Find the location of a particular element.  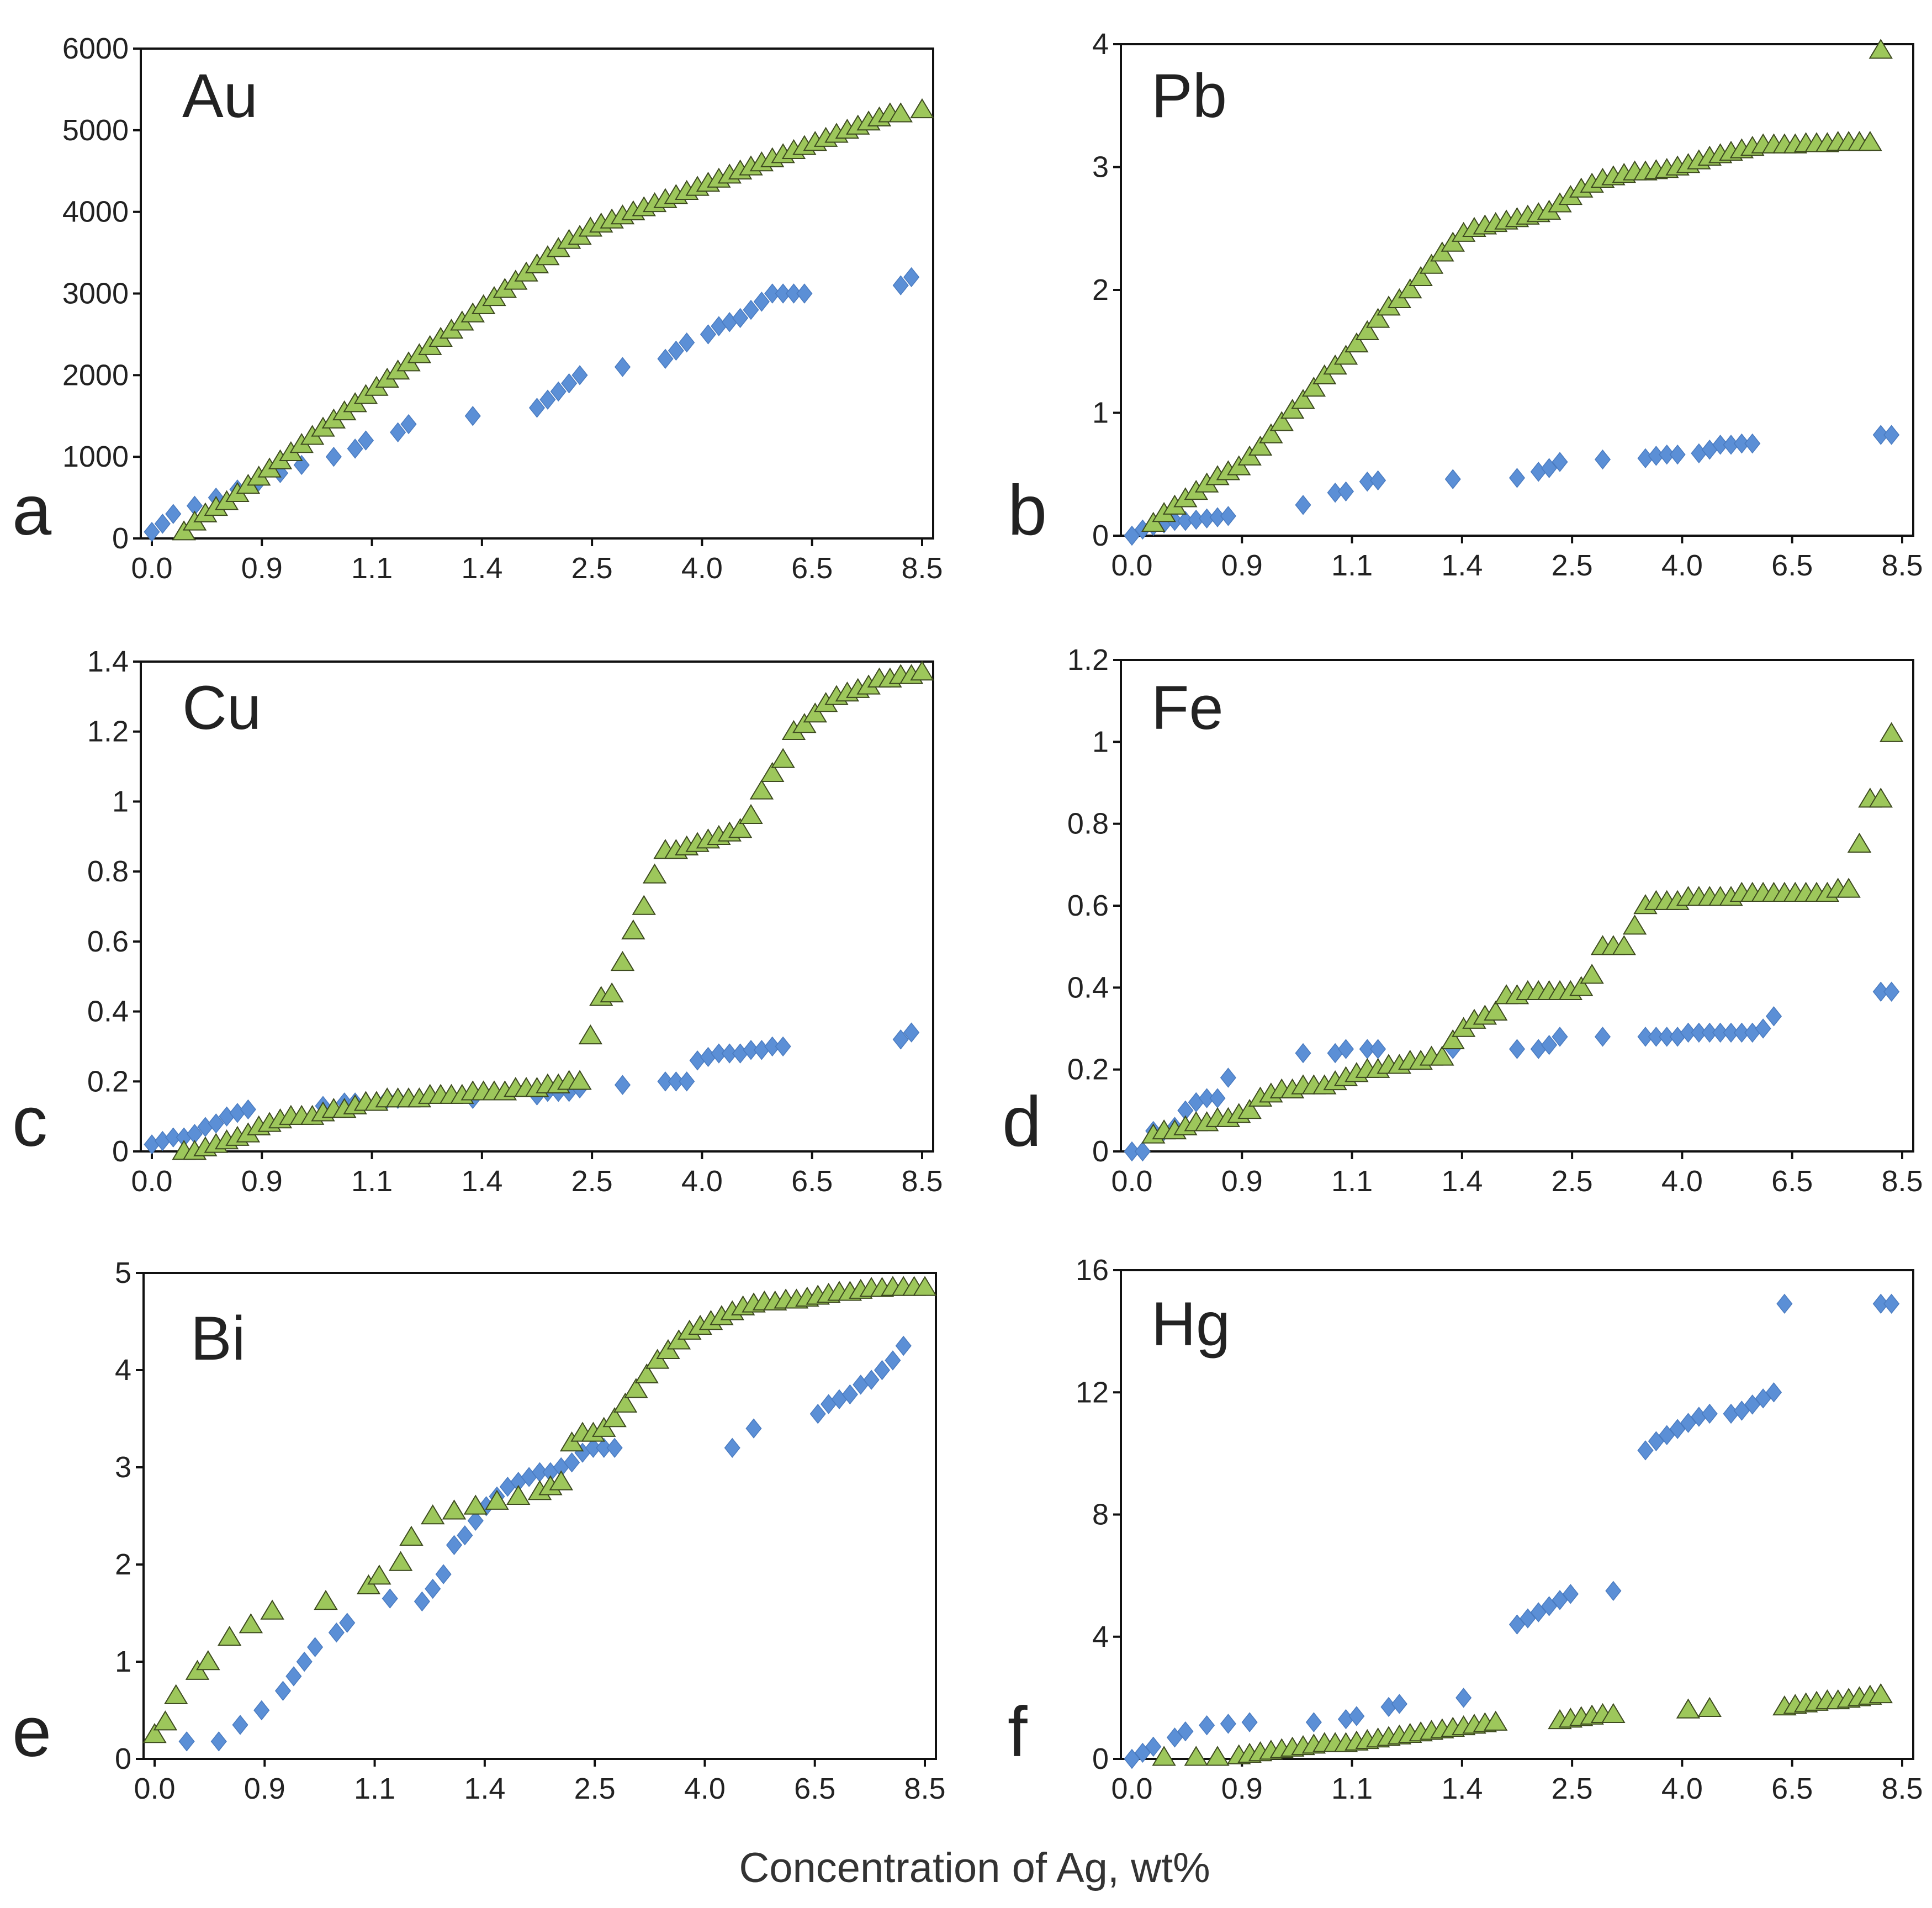

panel-e-y-tick-label: 4 is located at coordinates (123, 1370).